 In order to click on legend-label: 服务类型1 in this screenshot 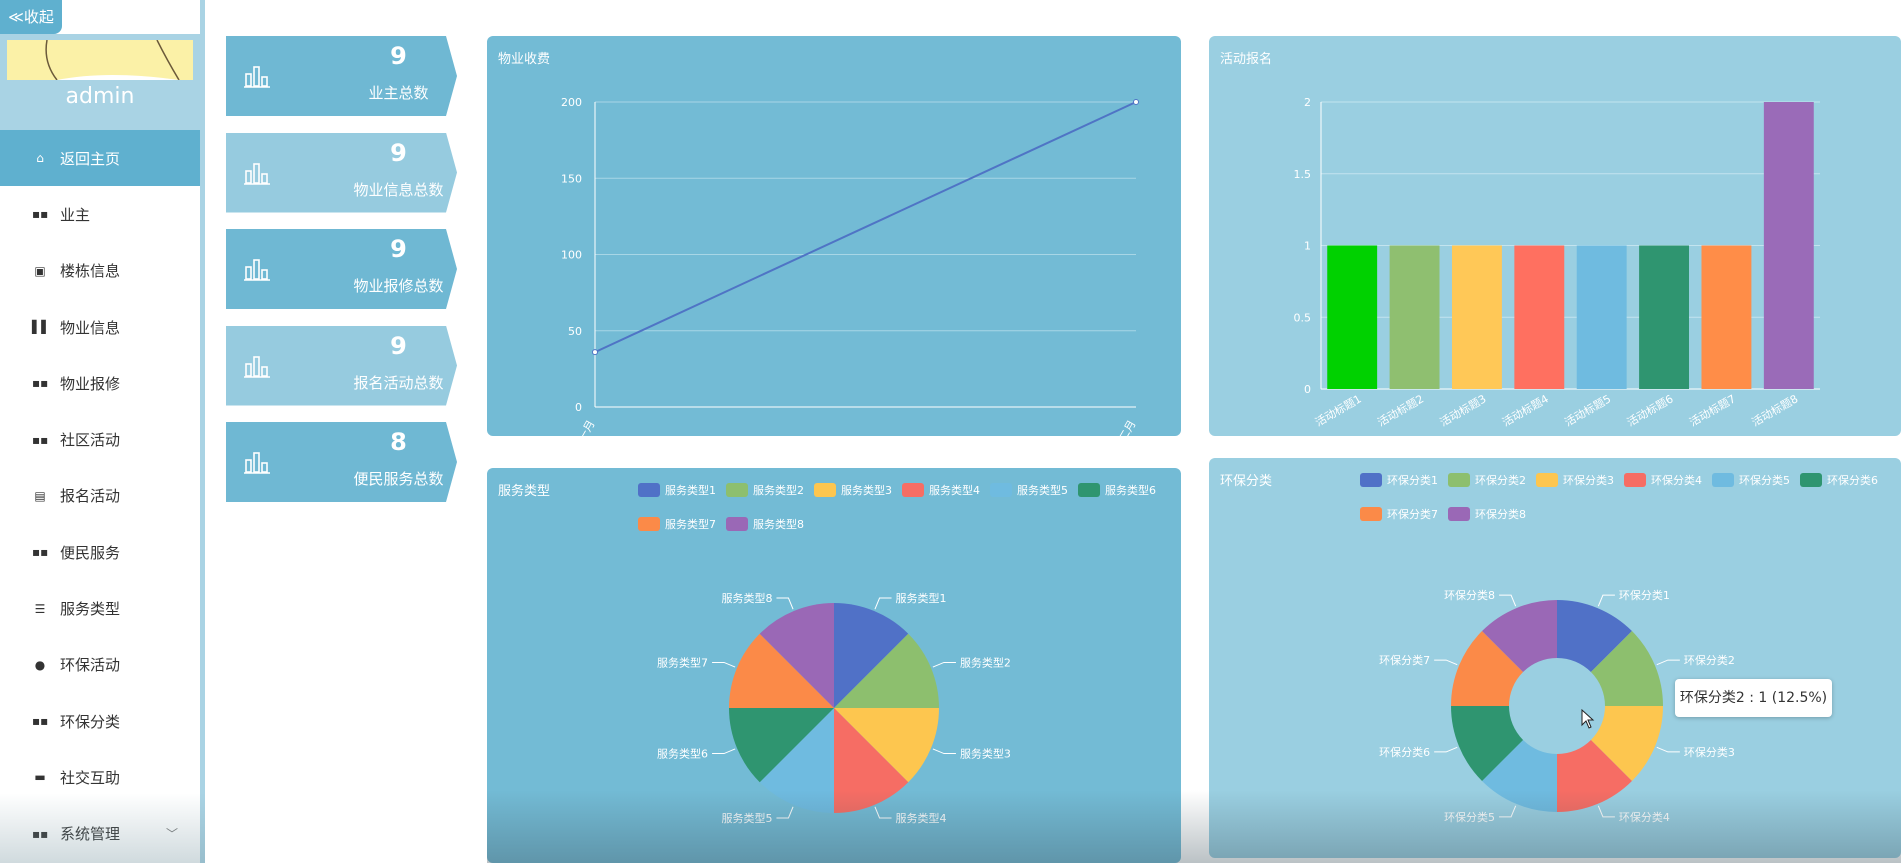, I will do `click(690, 490)`.